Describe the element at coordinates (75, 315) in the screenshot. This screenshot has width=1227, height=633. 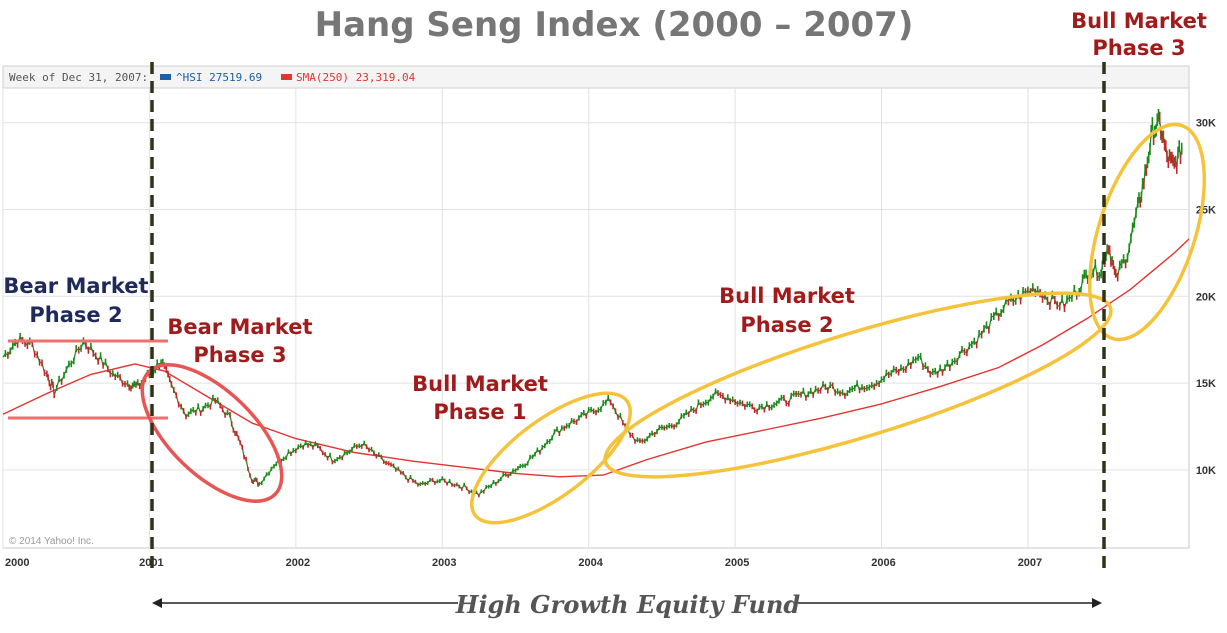
I see `bear-phase2-line2: Phase 2` at that location.